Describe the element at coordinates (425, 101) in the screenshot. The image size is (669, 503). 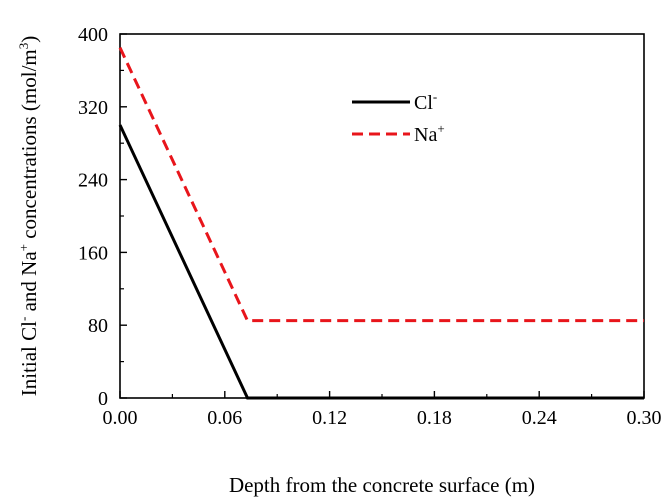
I see `legend-label-cl: Cl-` at that location.